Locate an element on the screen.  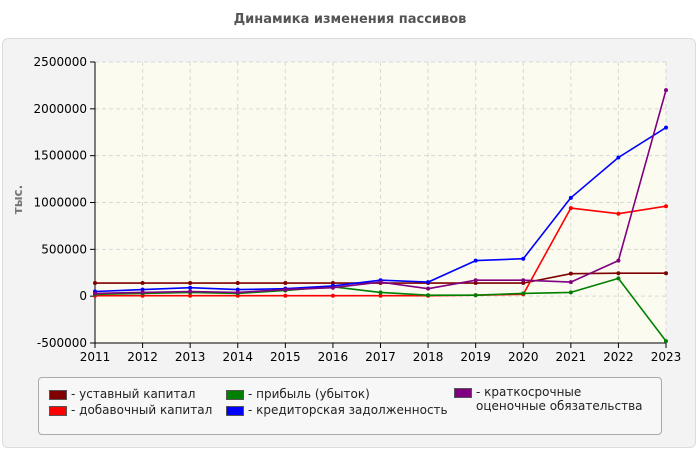
legend-label: - прибыль (убыток) is located at coordinates (309, 394).